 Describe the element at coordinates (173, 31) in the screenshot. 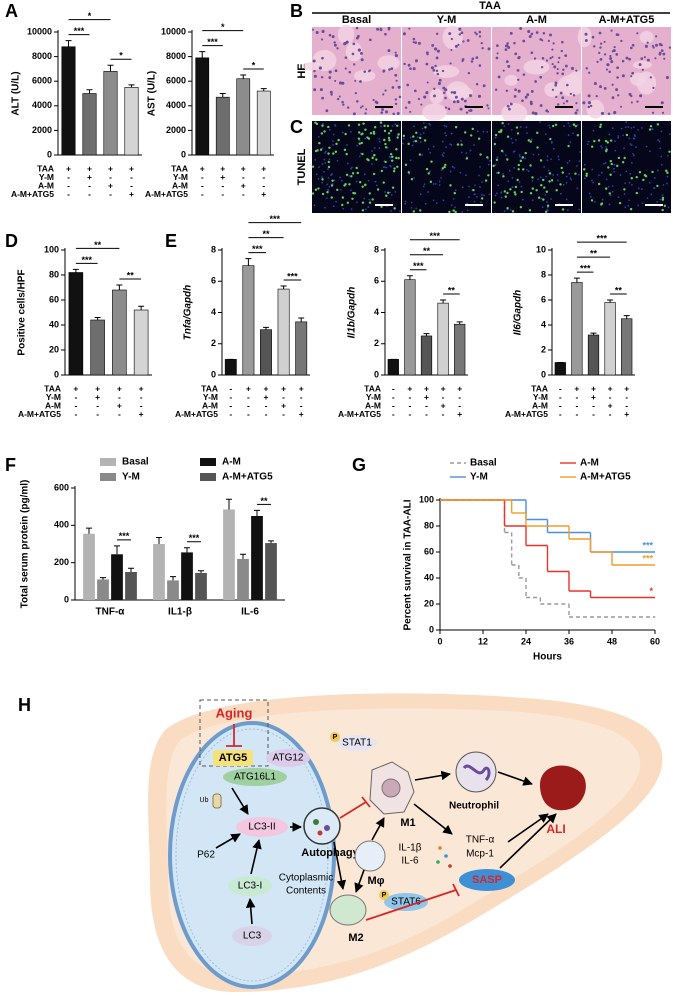

I see `y-tick-label: 10000` at that location.